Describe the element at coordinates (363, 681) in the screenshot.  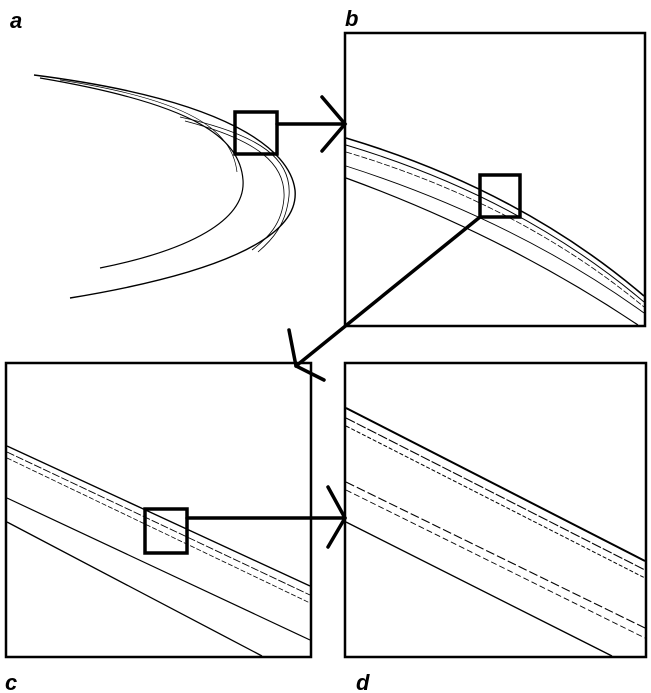
I see `panel-label-d: d` at that location.